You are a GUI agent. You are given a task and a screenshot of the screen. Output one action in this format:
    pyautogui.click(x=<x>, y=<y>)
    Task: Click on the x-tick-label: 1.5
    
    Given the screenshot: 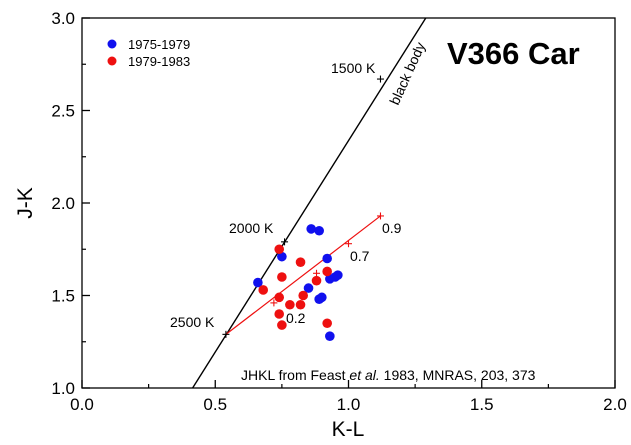 What is the action you would take?
    pyautogui.click(x=482, y=404)
    